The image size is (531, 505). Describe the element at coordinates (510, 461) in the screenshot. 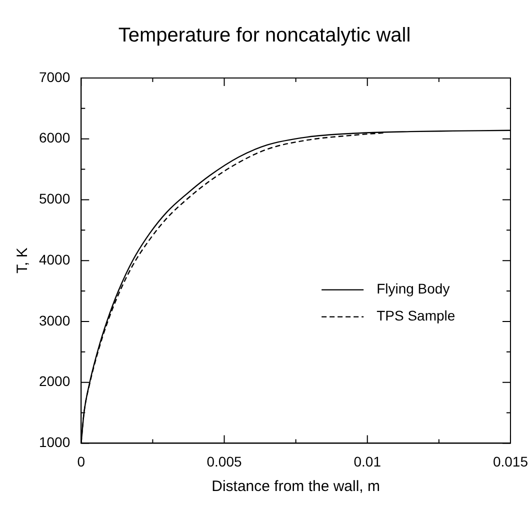

I see `x-tick-label: 0.015` at that location.